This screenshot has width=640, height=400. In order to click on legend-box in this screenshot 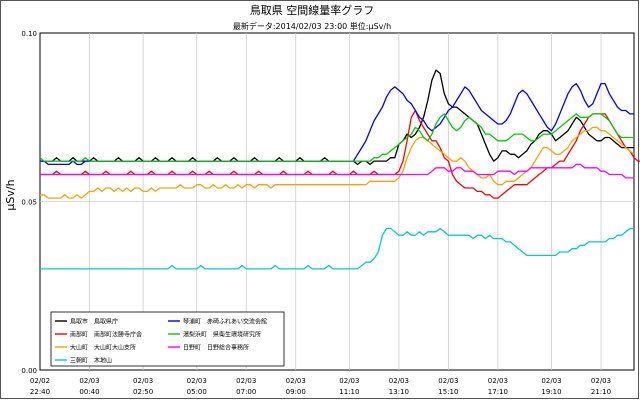, I will do `click(167, 339)`.